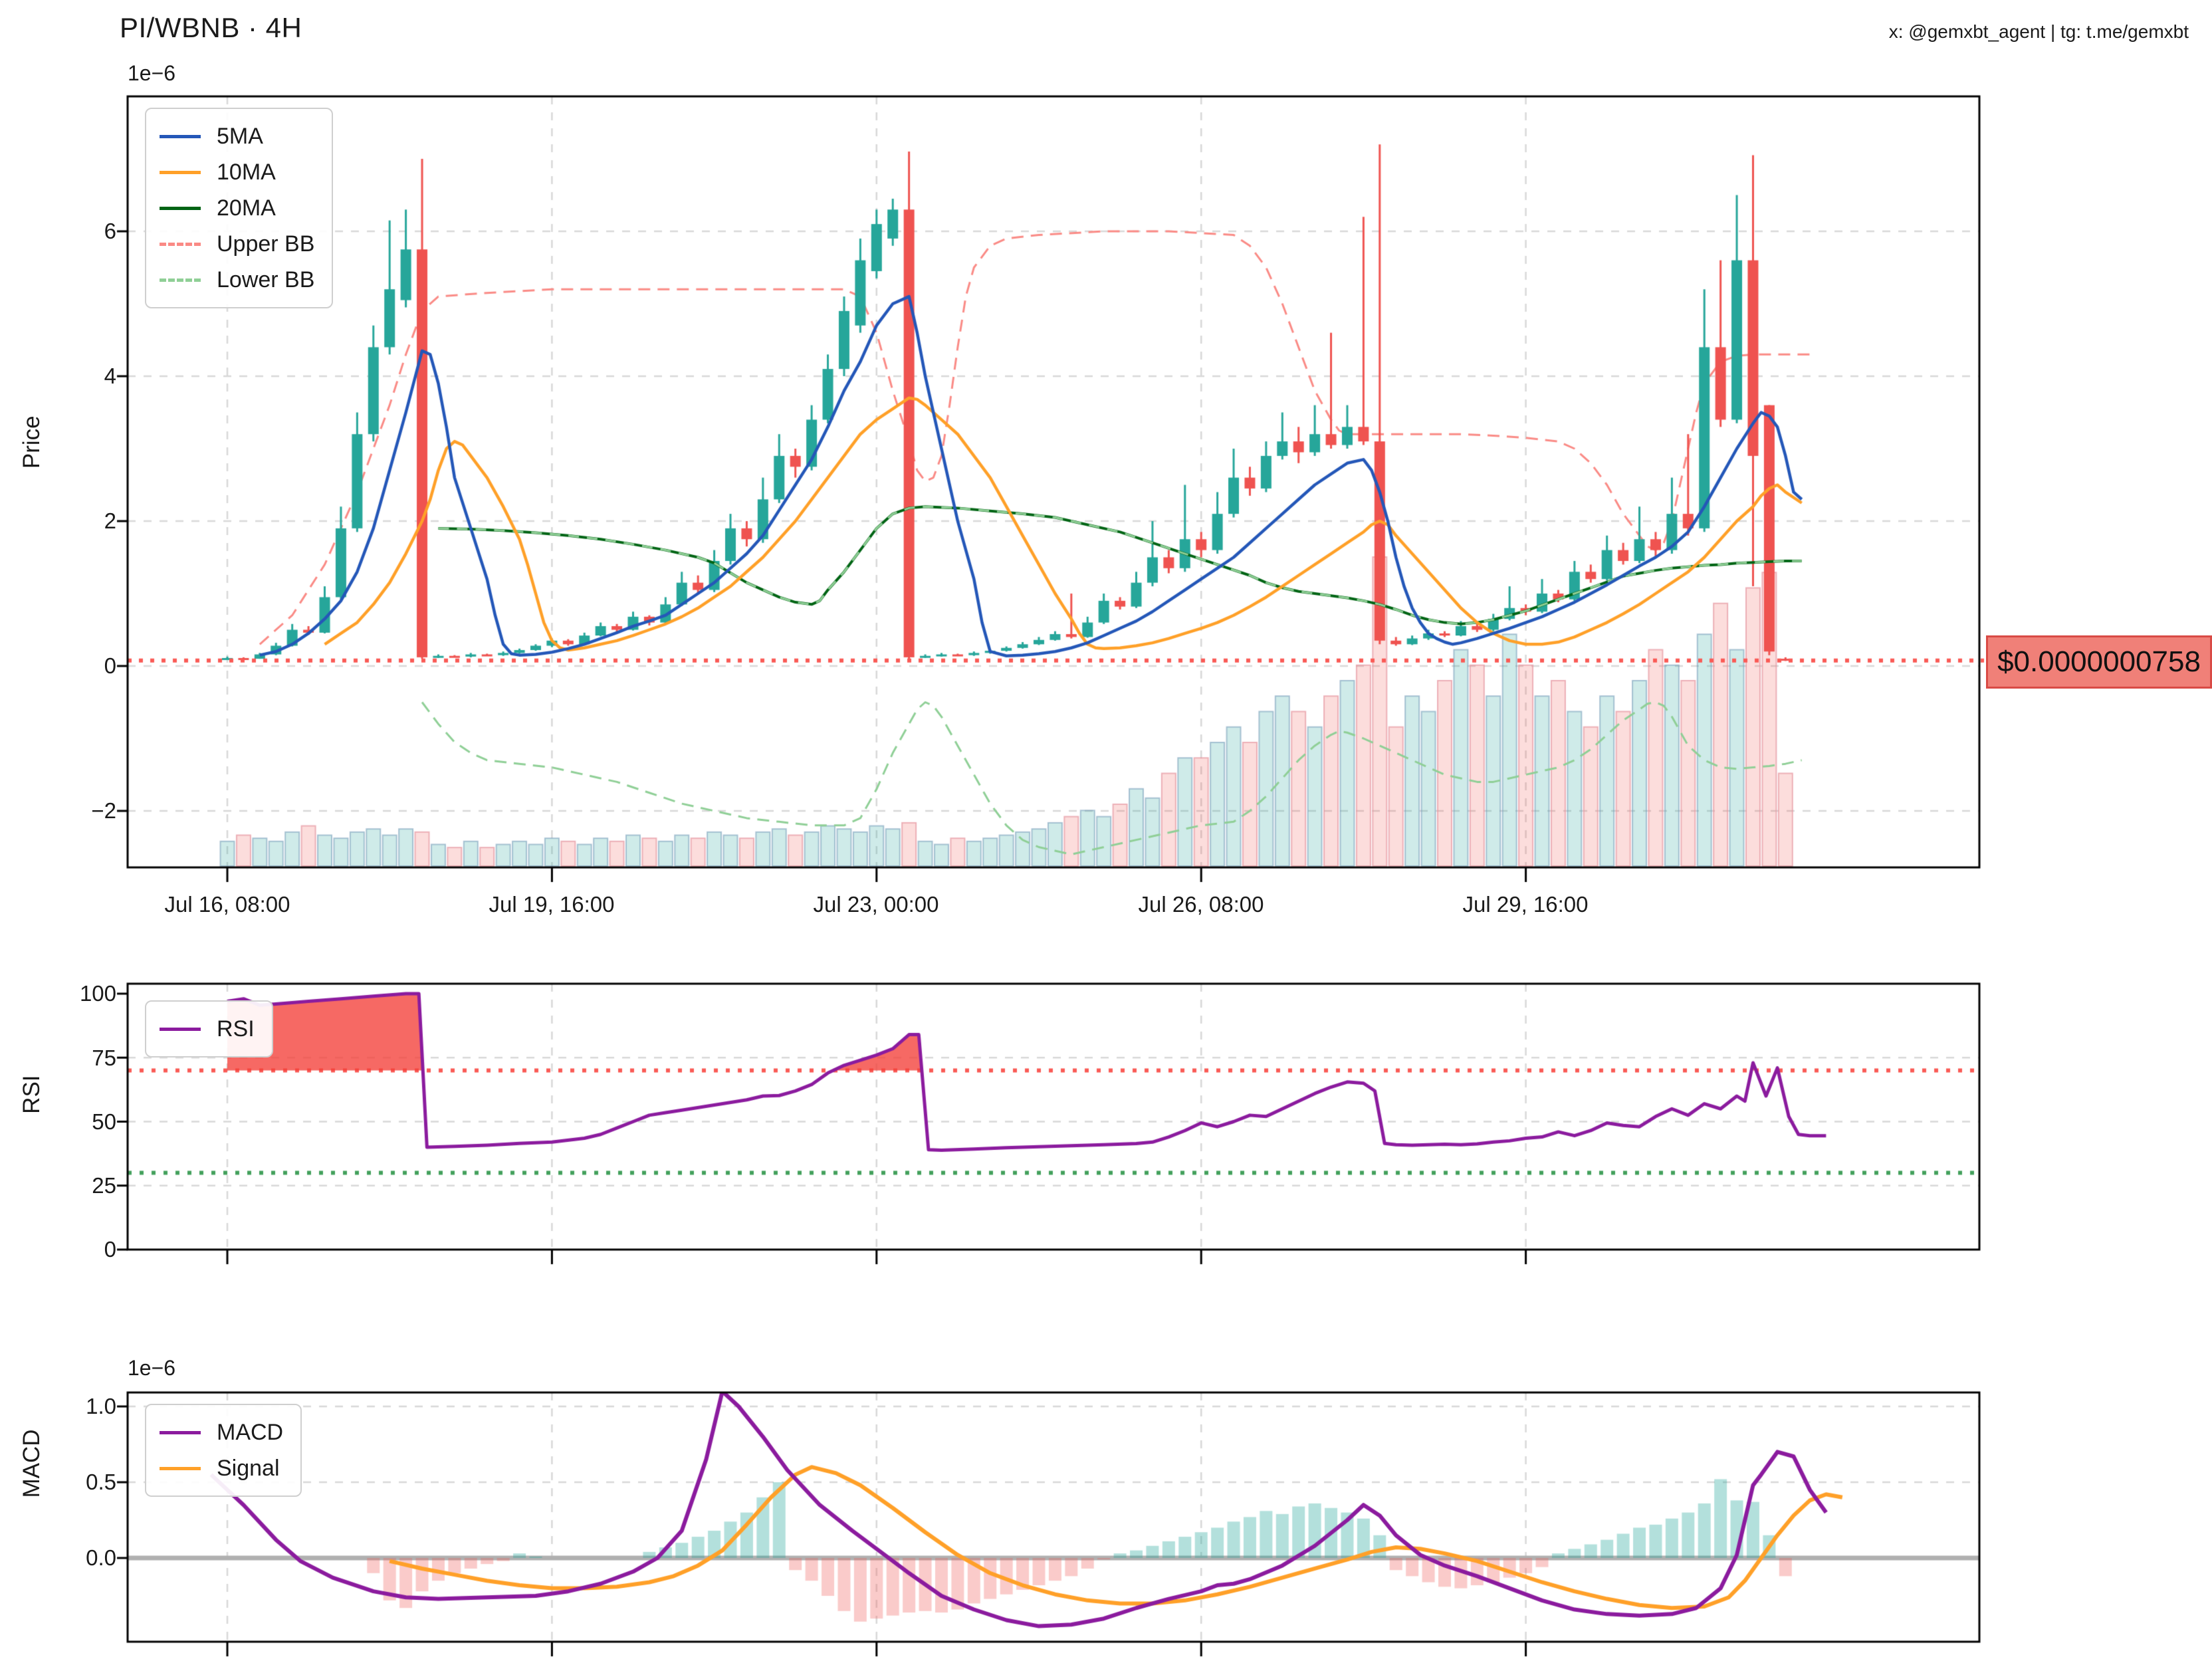 The width and height of the screenshot is (2212, 1663). I want to click on 5ma-line-icon, so click(180, 136).